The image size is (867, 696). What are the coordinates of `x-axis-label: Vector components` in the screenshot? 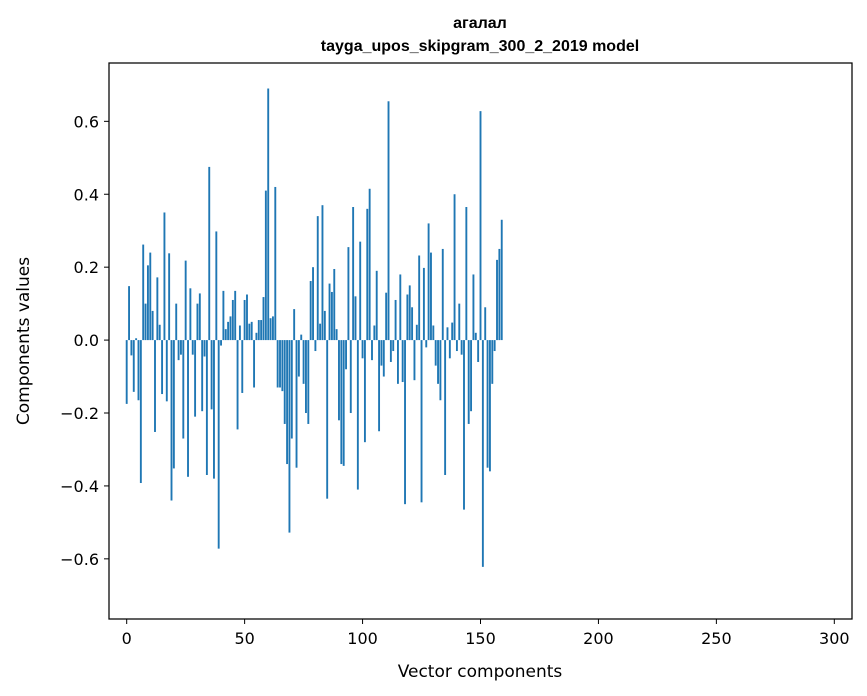 It's located at (480, 672).